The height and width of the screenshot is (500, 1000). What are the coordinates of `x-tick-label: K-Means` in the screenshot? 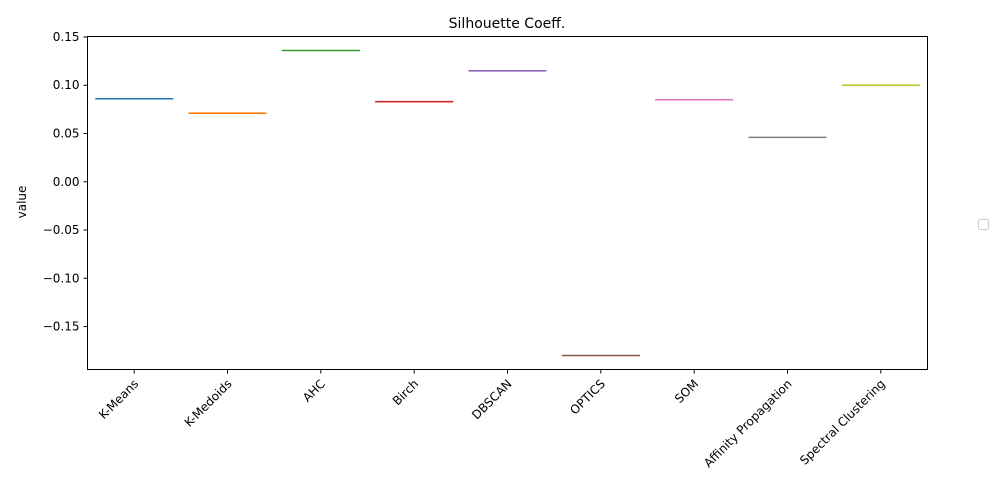 It's located at (118, 399).